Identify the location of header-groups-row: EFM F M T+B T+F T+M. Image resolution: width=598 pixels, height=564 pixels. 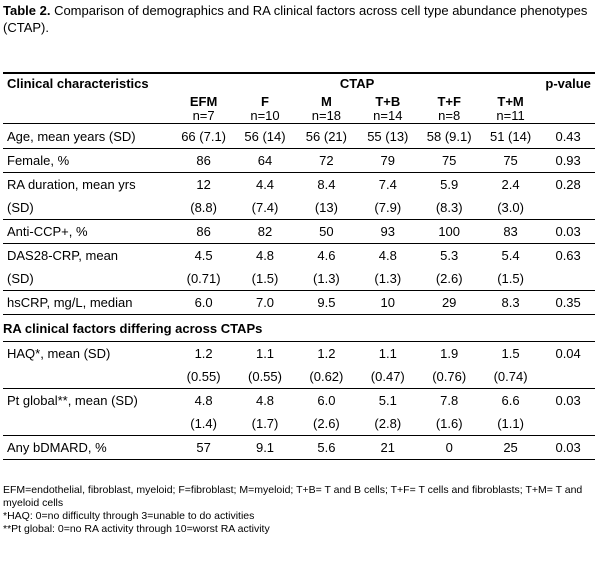
(299, 102).